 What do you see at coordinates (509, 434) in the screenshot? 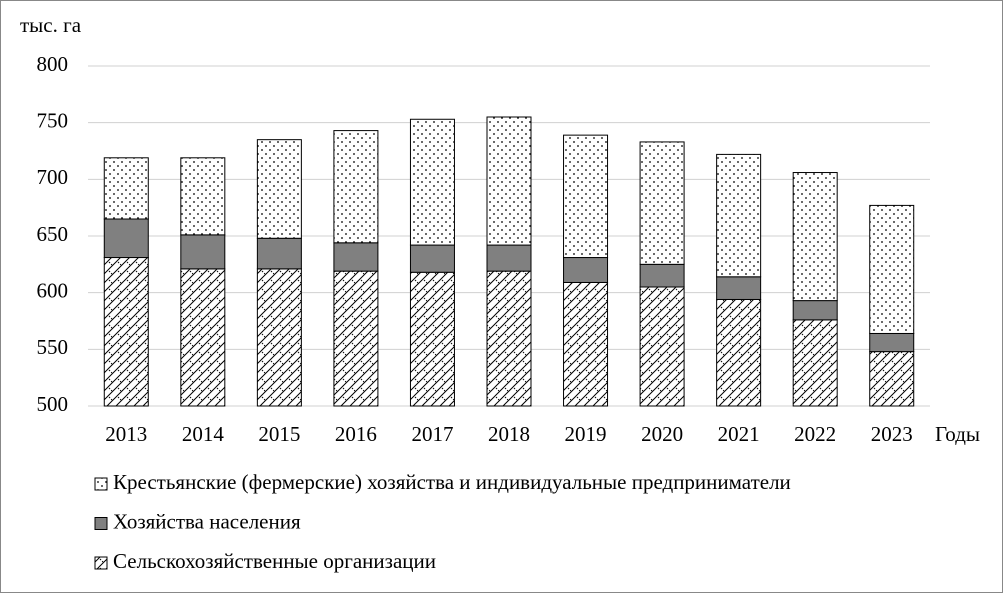
I see `x-tick-label: 2018` at bounding box center [509, 434].